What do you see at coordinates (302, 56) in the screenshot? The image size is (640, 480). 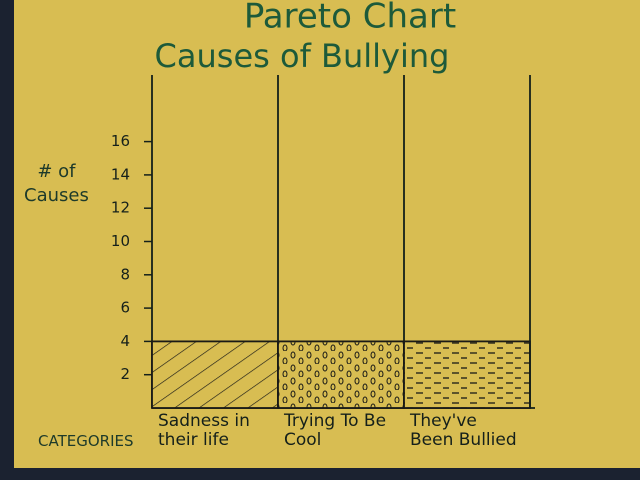 I see `chart-subtitle: Causes of Bullying` at bounding box center [302, 56].